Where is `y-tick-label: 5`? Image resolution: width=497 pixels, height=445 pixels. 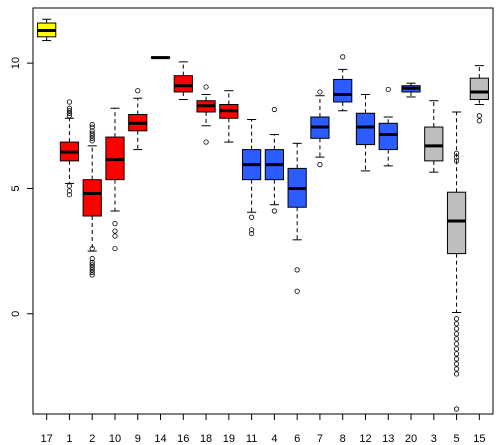 y-tick-label: 5 is located at coordinates (16, 188).